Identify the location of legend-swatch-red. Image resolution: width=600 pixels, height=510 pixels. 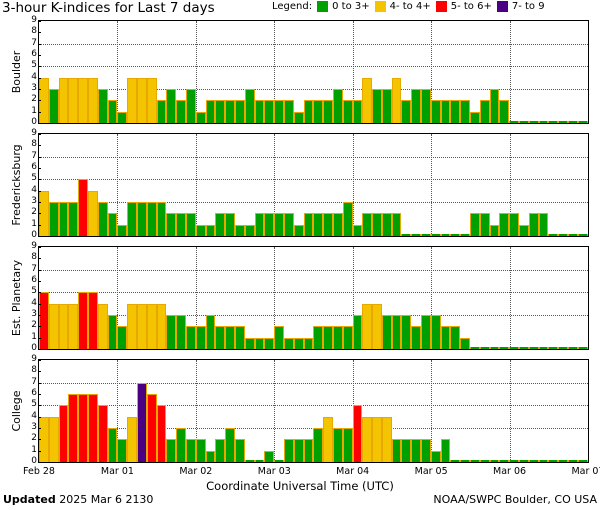
(441, 6).